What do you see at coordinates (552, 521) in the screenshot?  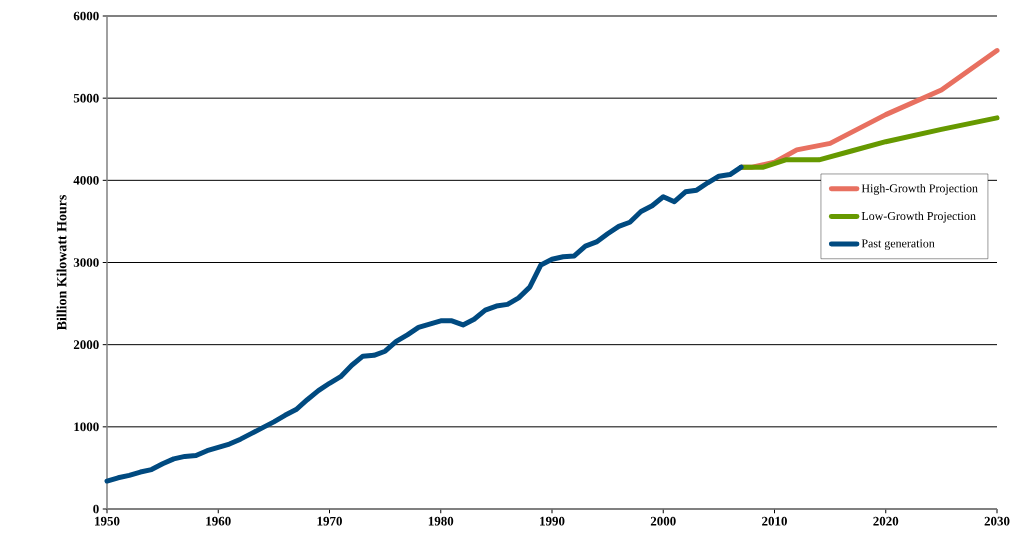 I see `x-tick-label: 1990` at bounding box center [552, 521].